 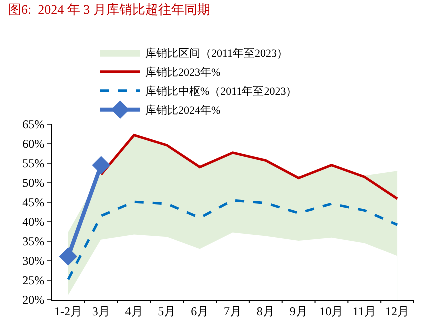 What do you see at coordinates (299, 311) in the screenshot?
I see `x-tick-label: 9月` at bounding box center [299, 311].